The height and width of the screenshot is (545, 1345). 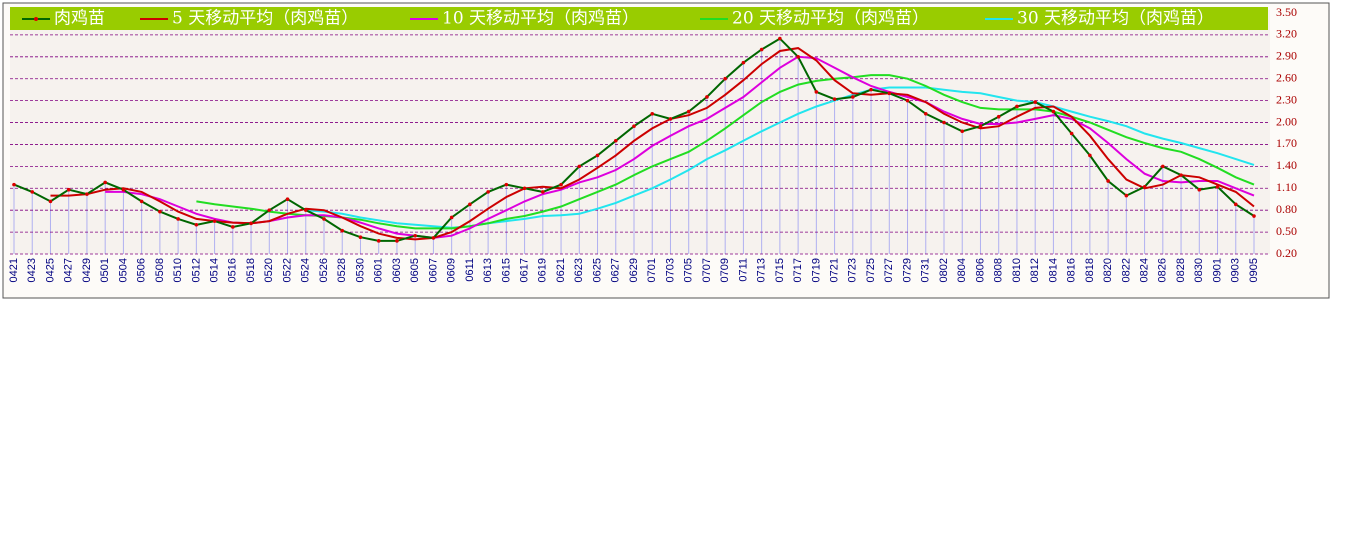 What do you see at coordinates (762, 270) in the screenshot?
I see `x-tick-label: 0713` at bounding box center [762, 270].